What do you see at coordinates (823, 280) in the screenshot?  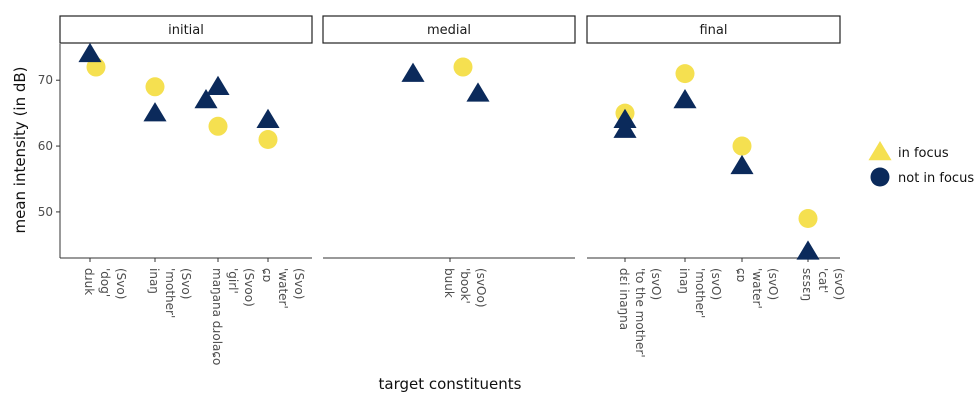 I see `x-tick-label: 'cat'` at bounding box center [823, 280].